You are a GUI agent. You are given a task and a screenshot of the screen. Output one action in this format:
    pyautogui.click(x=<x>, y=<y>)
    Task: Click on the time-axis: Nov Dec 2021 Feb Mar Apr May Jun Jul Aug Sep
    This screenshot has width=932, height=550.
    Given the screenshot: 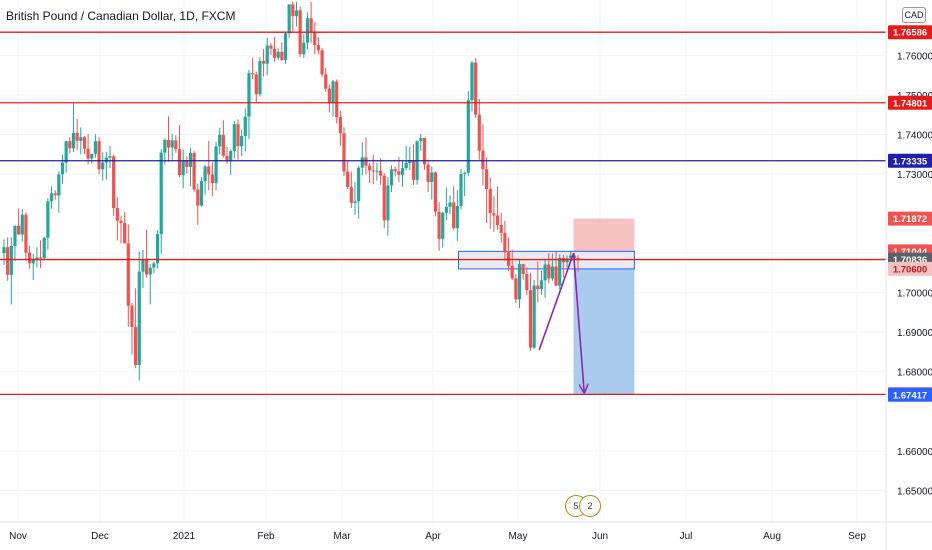 What is the action you would take?
    pyautogui.click(x=466, y=531)
    